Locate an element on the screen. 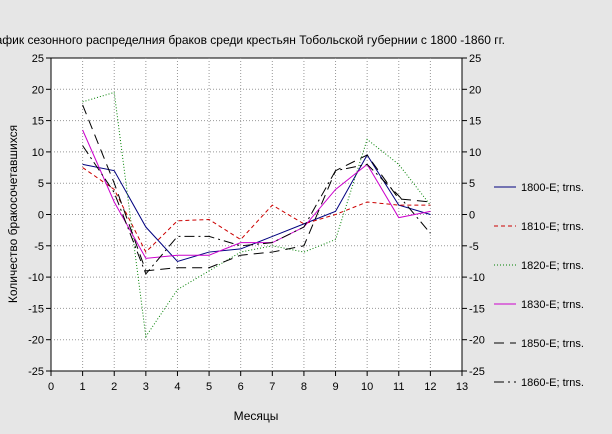  y-tick-label-right: -10 is located at coordinates (477, 278).